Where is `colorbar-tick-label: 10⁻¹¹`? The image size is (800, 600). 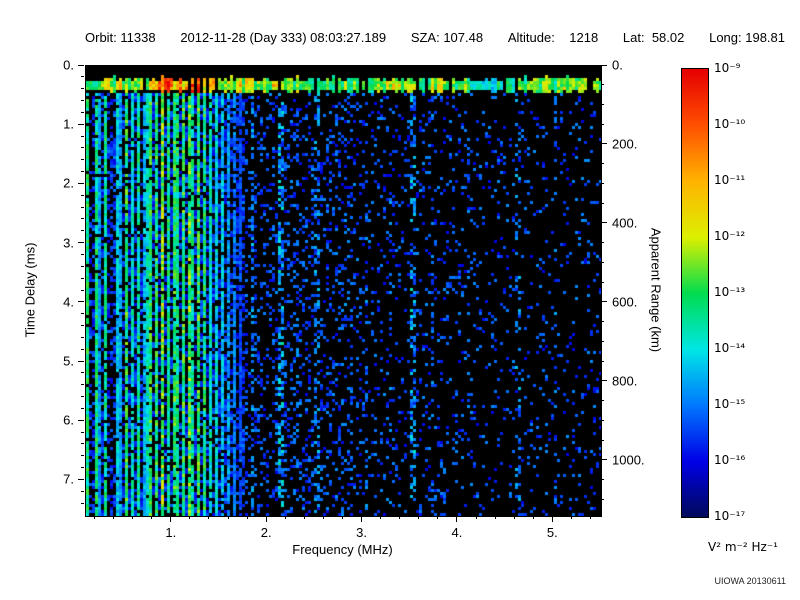 colorbar-tick-label: 10⁻¹¹ is located at coordinates (730, 180).